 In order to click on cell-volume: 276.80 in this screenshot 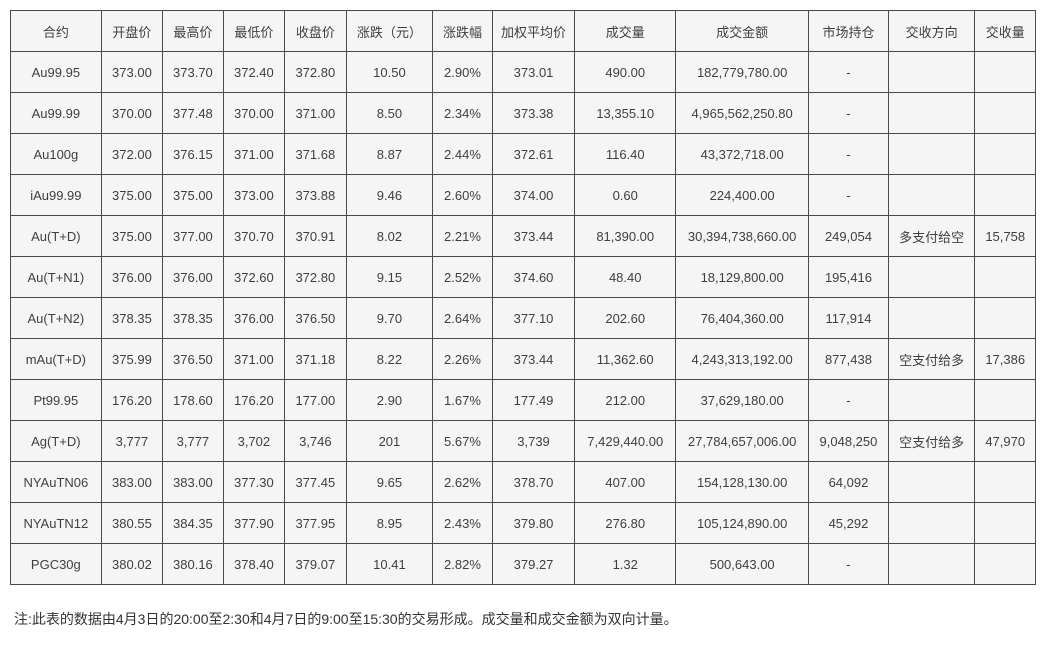, I will do `click(625, 523)`.